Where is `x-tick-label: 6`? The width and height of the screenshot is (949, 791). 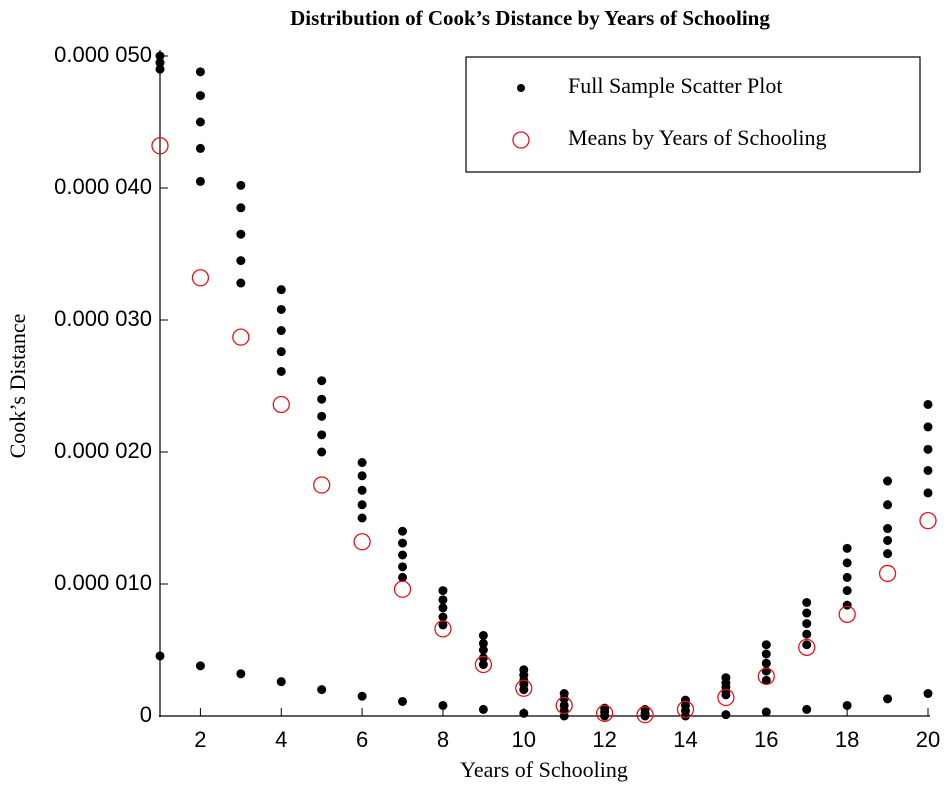
x-tick-label: 6 is located at coordinates (362, 739).